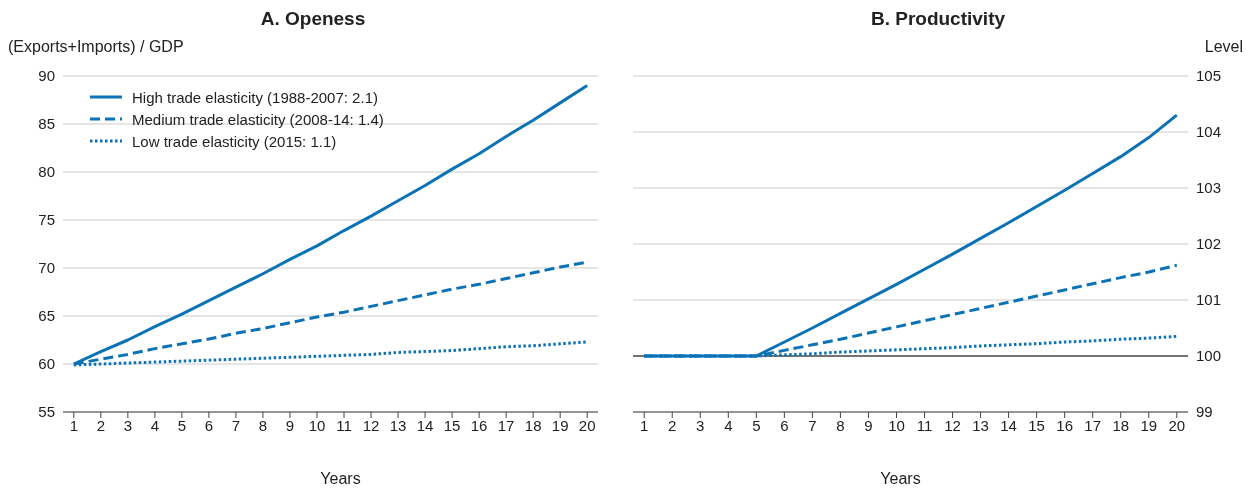  I want to click on y-axis-title: (Exports+Imports) / GDP, so click(96, 47).